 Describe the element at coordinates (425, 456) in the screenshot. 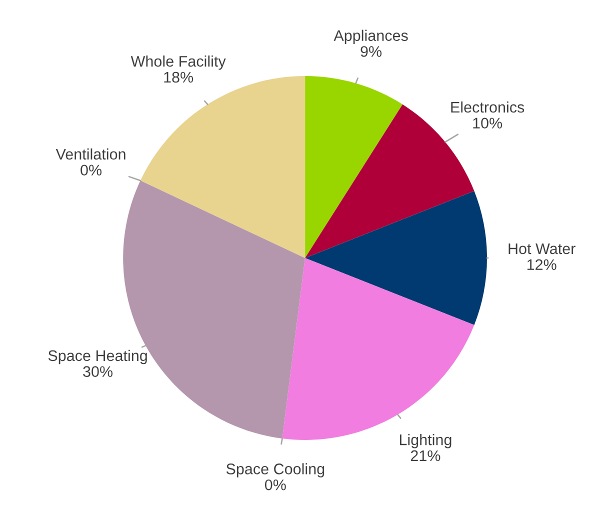

I see `data-label: 21%` at that location.